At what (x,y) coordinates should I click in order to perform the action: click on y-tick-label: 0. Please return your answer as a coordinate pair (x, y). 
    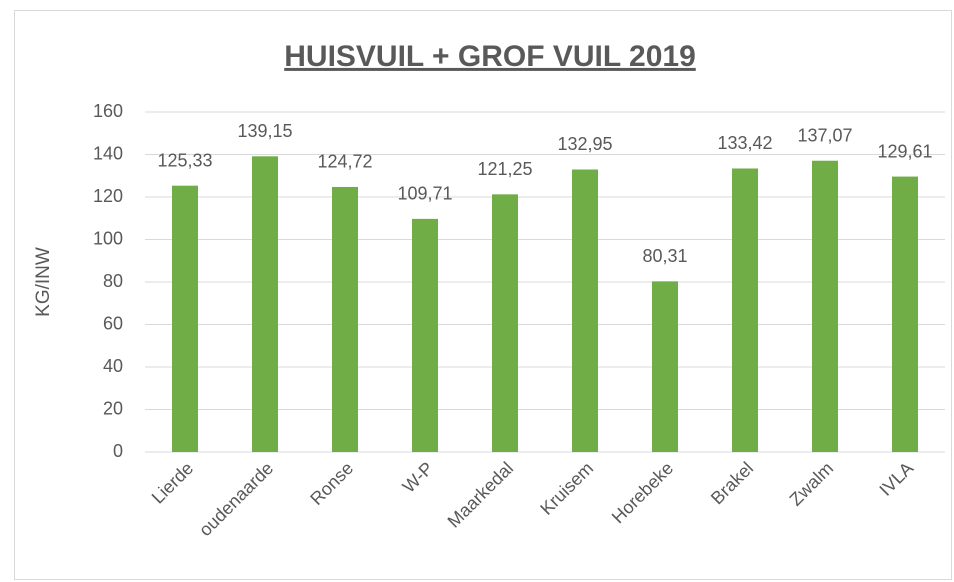
    Looking at the image, I should click on (118, 451).